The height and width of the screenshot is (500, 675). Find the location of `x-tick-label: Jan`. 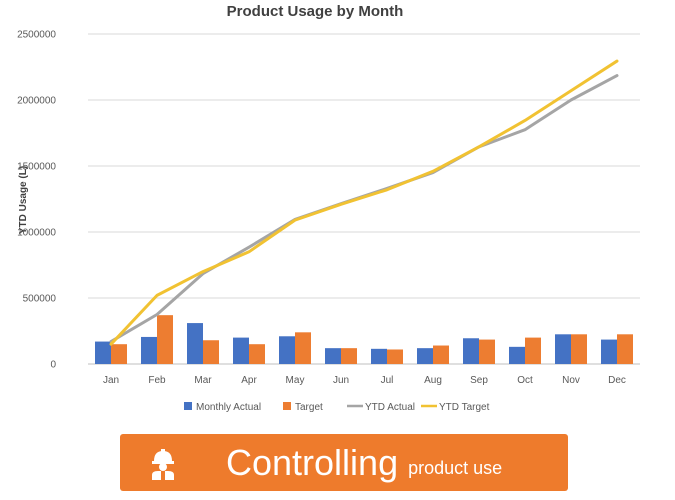

x-tick-label: Jan is located at coordinates (111, 380).